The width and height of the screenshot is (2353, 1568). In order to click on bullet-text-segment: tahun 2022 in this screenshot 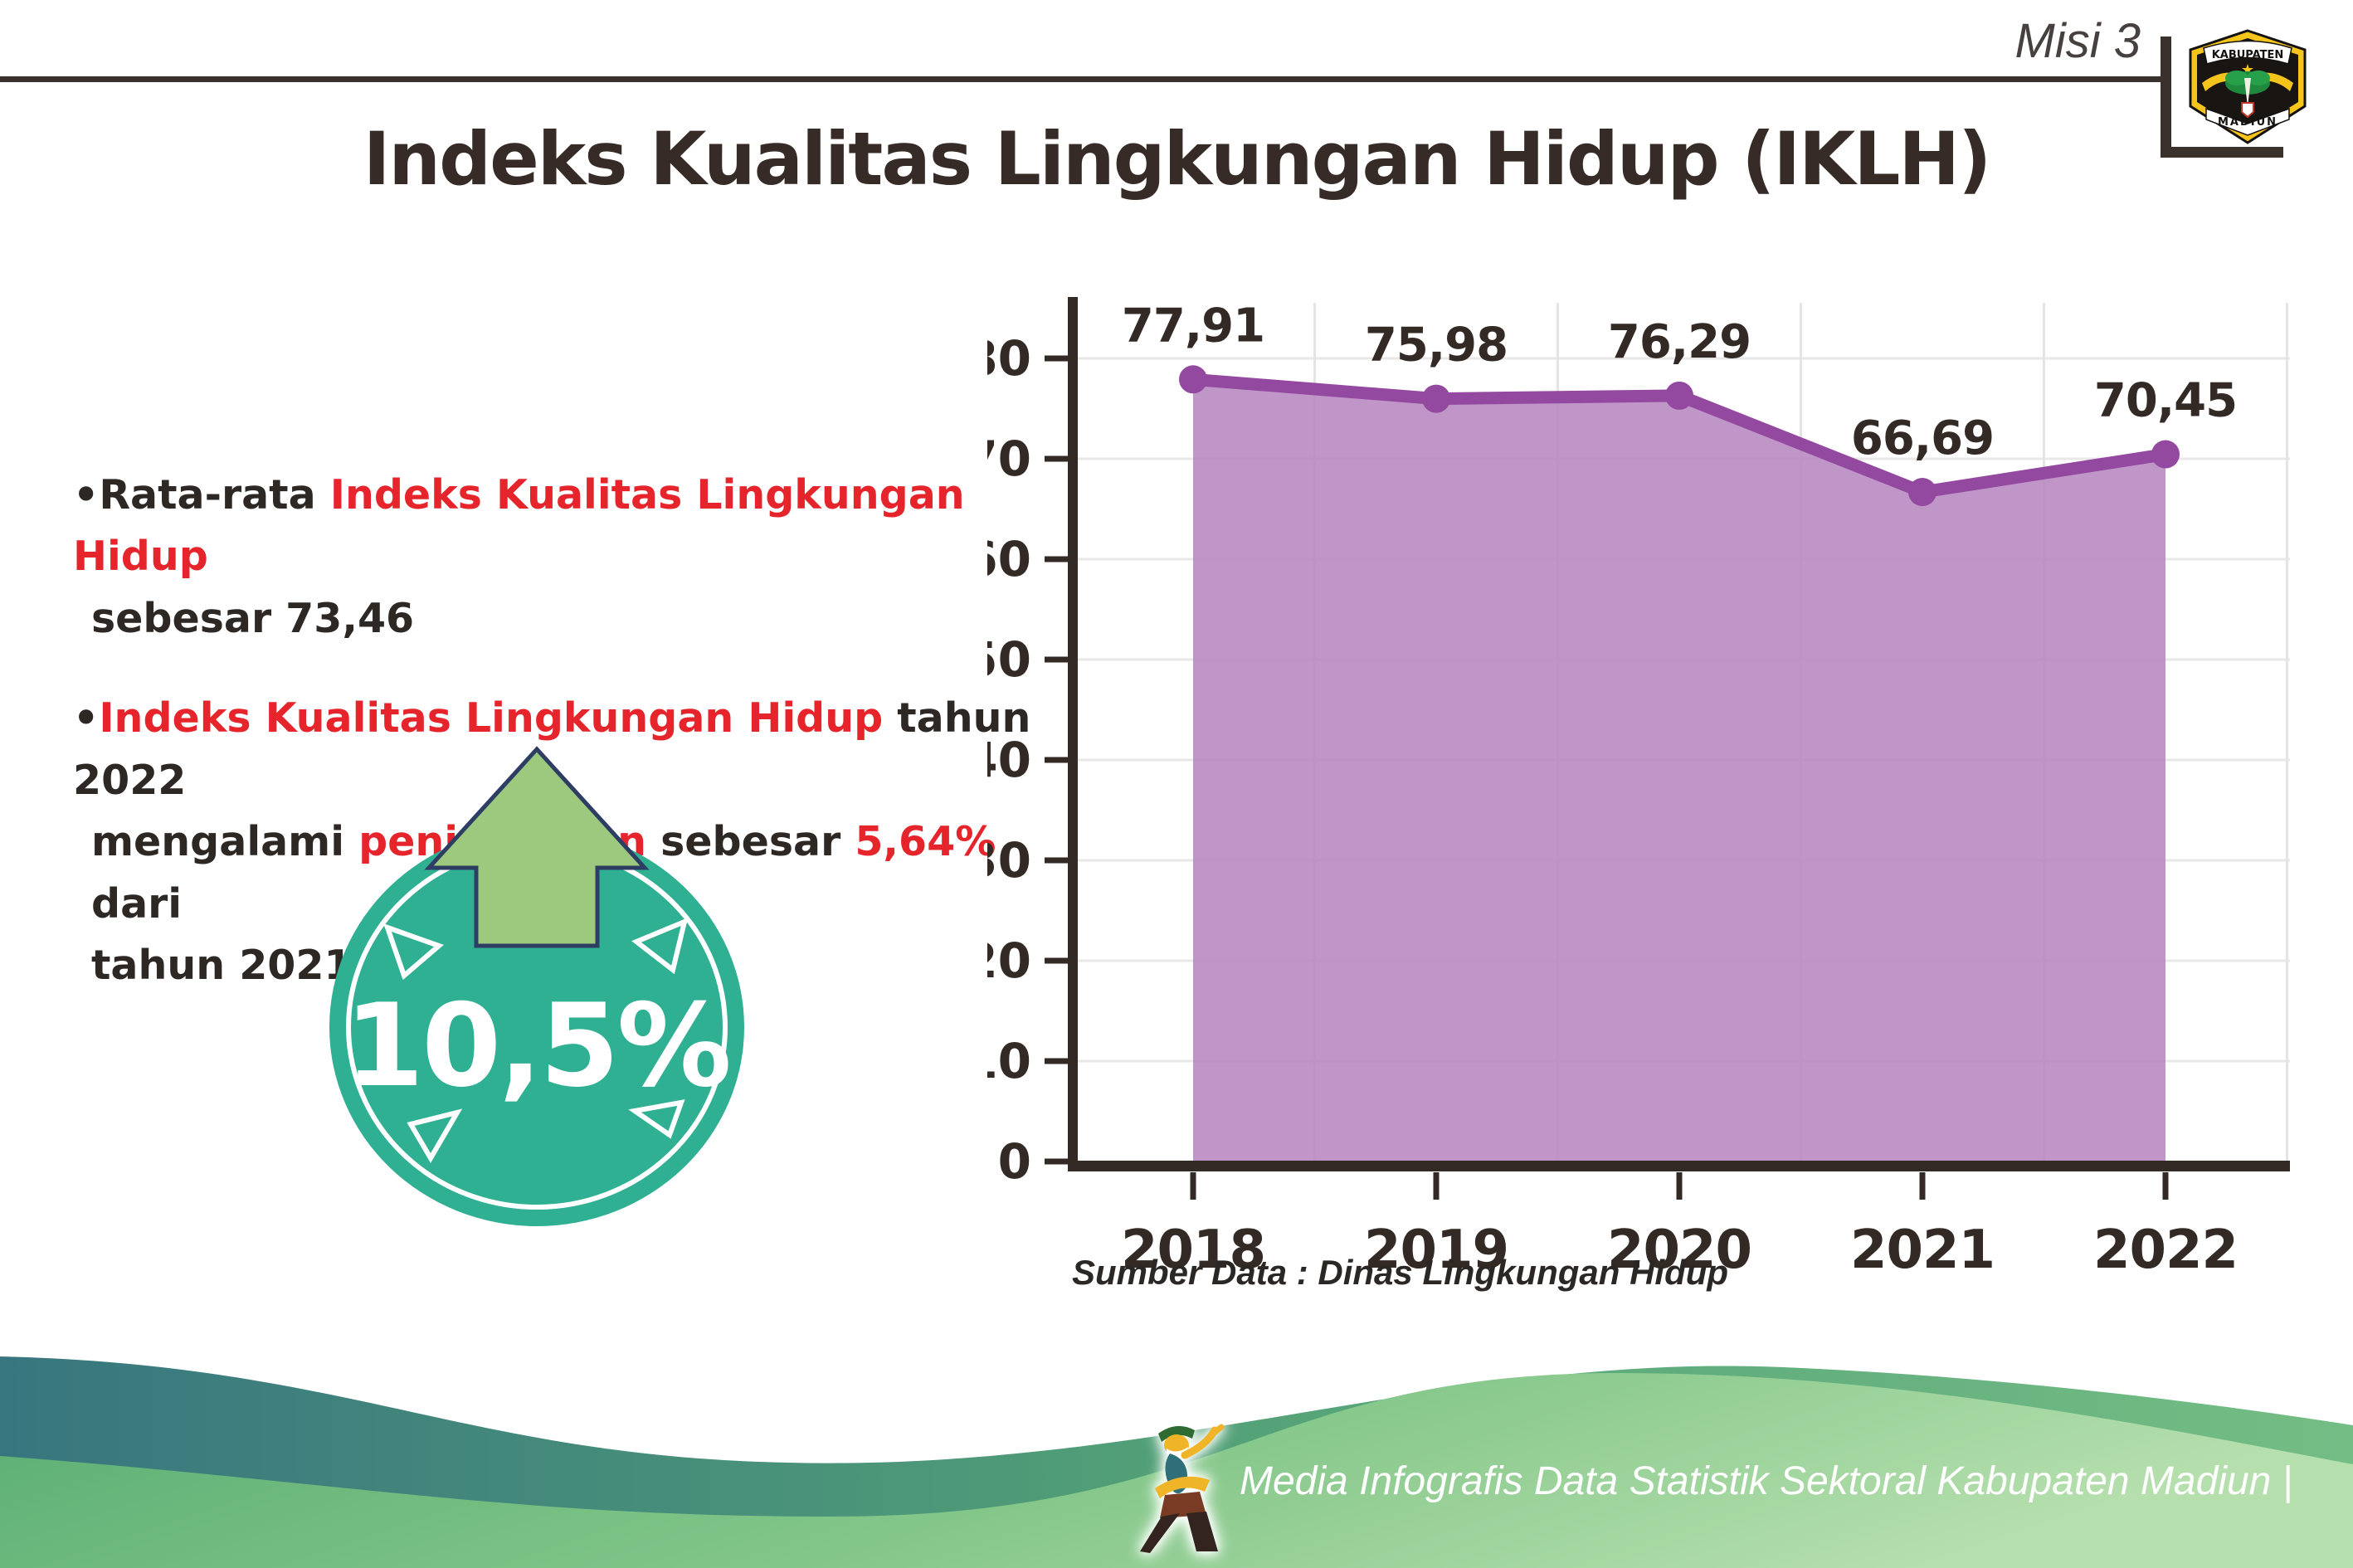, I will do `click(552, 749)`.